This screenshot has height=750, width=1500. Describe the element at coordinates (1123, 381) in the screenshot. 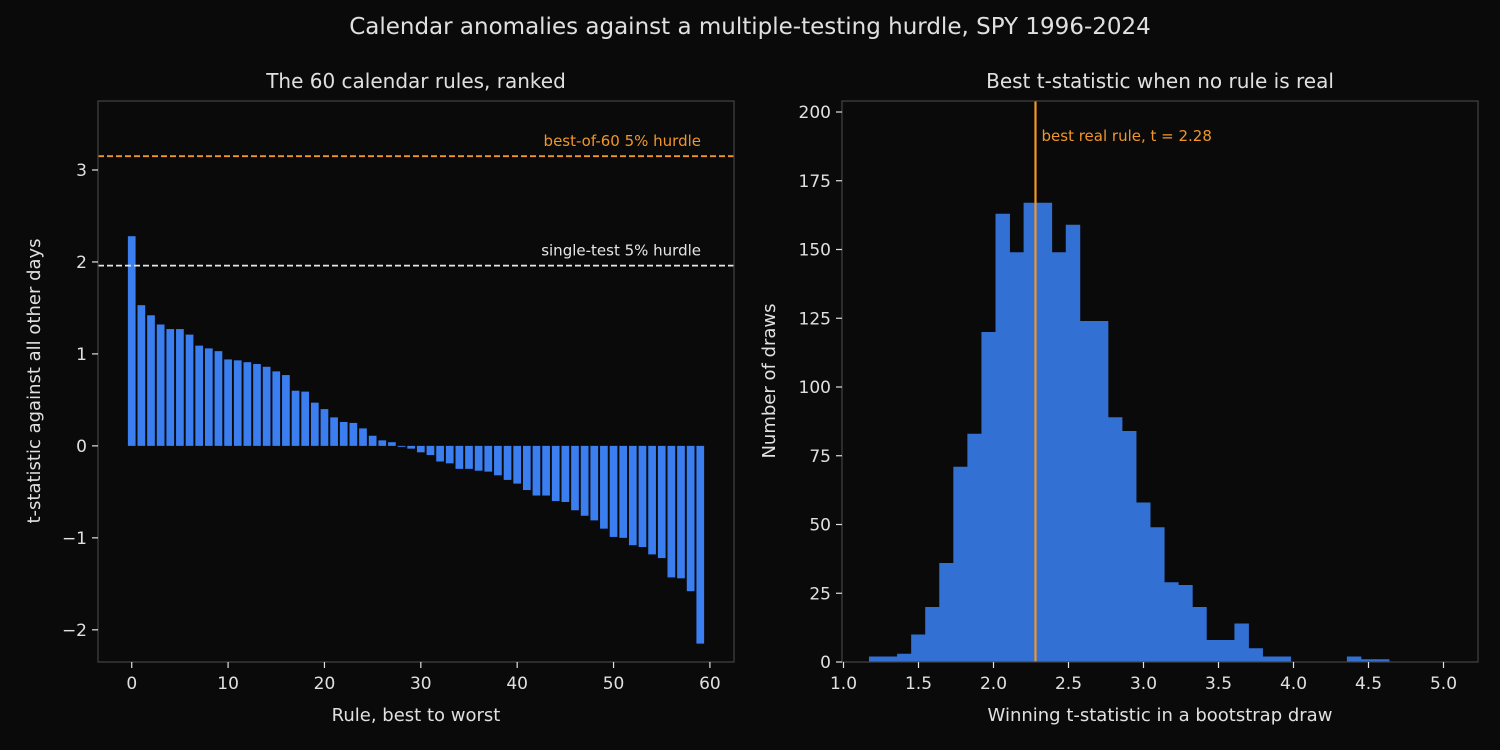

I see `best-real-rule-marker: best real rule, t = 2.28` at that location.